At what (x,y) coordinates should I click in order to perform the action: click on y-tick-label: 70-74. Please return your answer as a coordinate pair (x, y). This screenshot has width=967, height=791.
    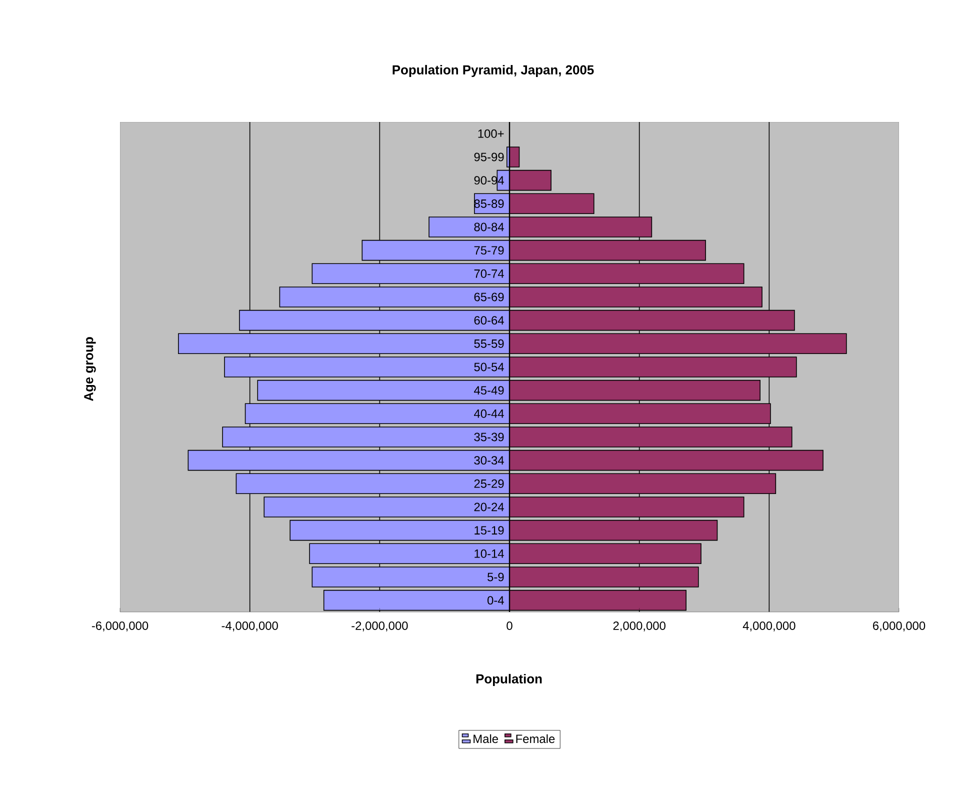
    Looking at the image, I should click on (489, 273).